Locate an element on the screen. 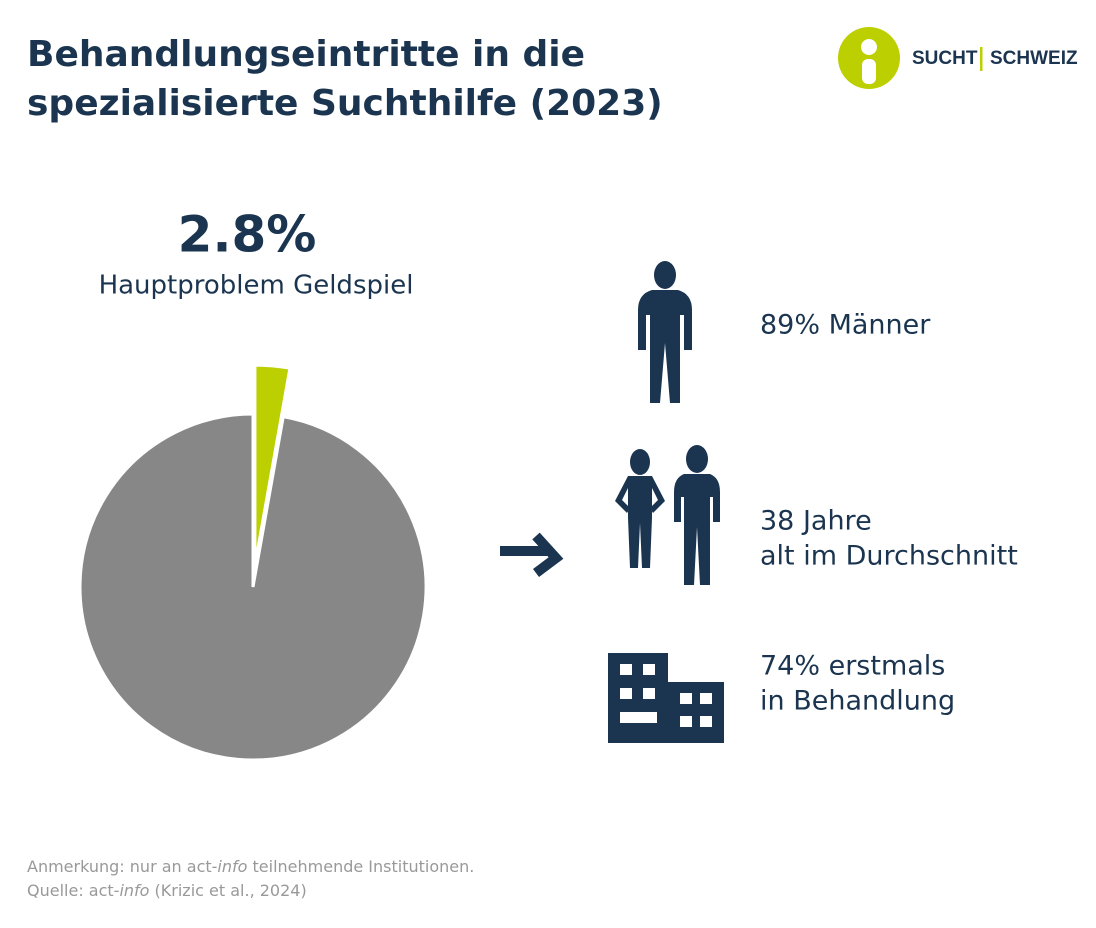 This screenshot has width=1096, height=928. footnote-part: teilnehmende Institutionen. is located at coordinates (360, 866).